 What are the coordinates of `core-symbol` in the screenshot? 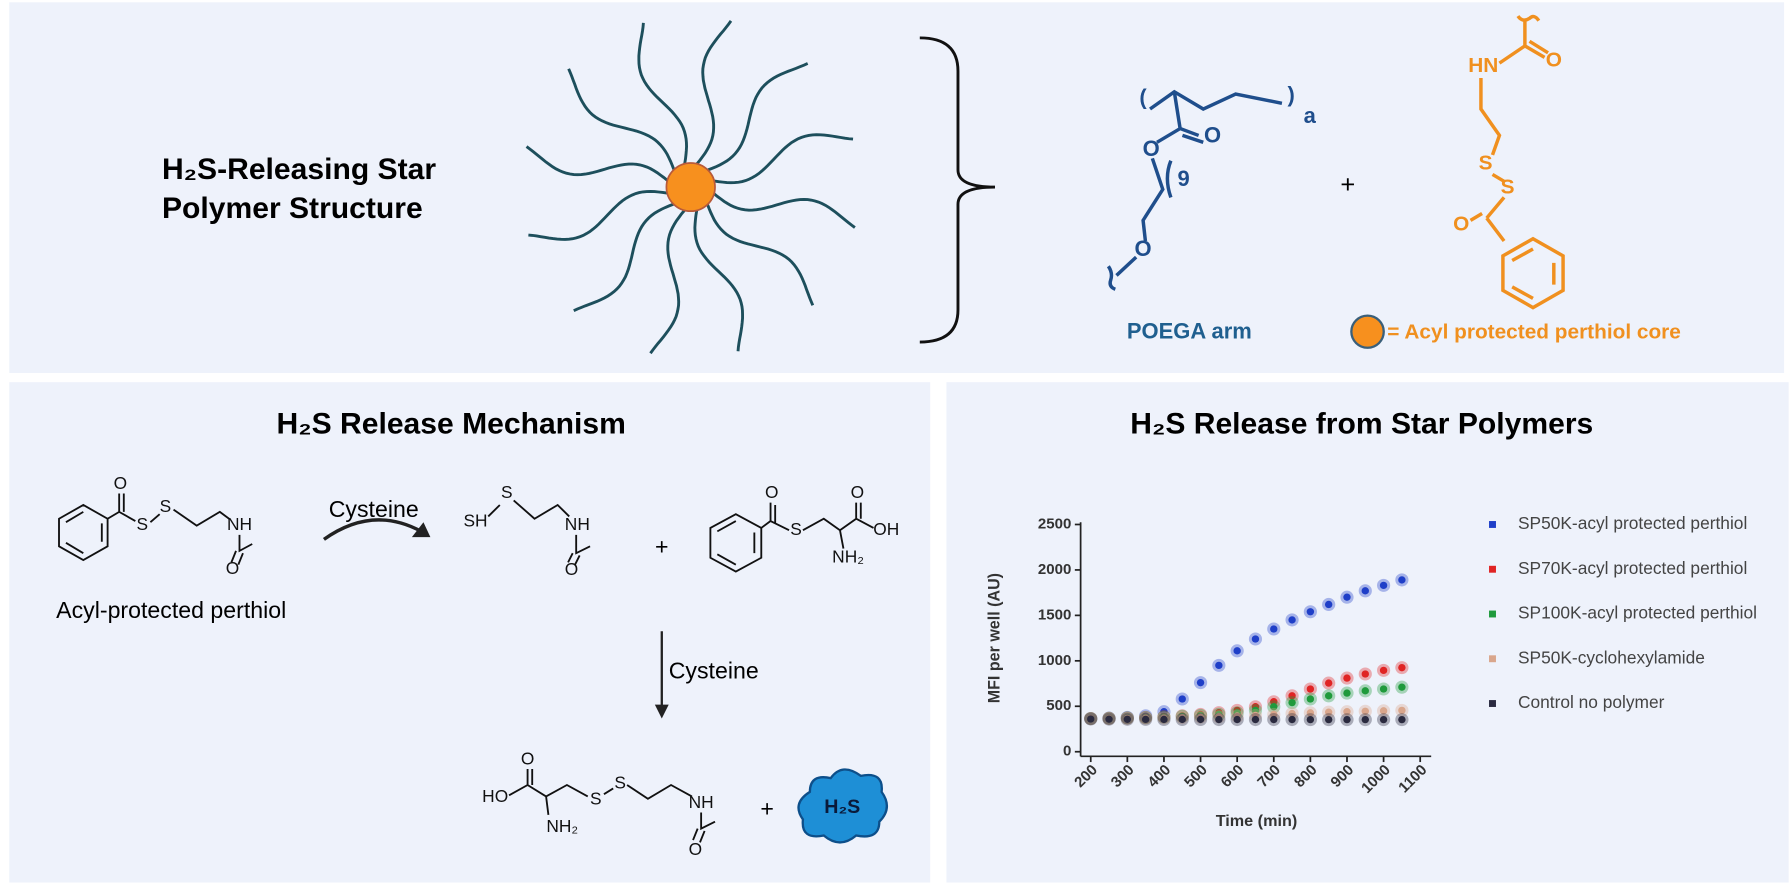 It's located at (1367, 331).